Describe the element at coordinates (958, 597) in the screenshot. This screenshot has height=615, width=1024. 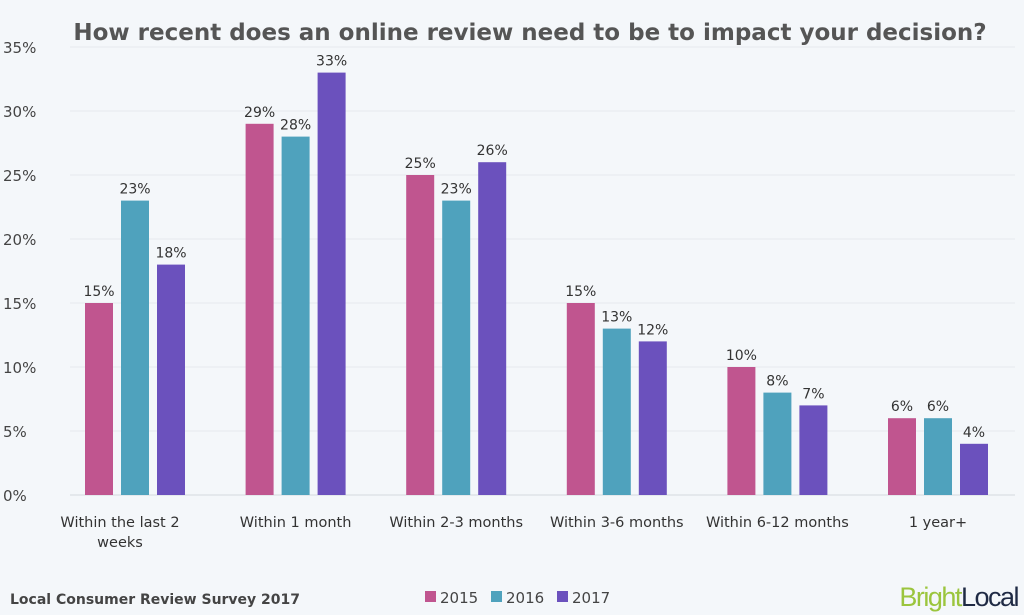
I see `brightlocal-logo: BrightLocal` at that location.